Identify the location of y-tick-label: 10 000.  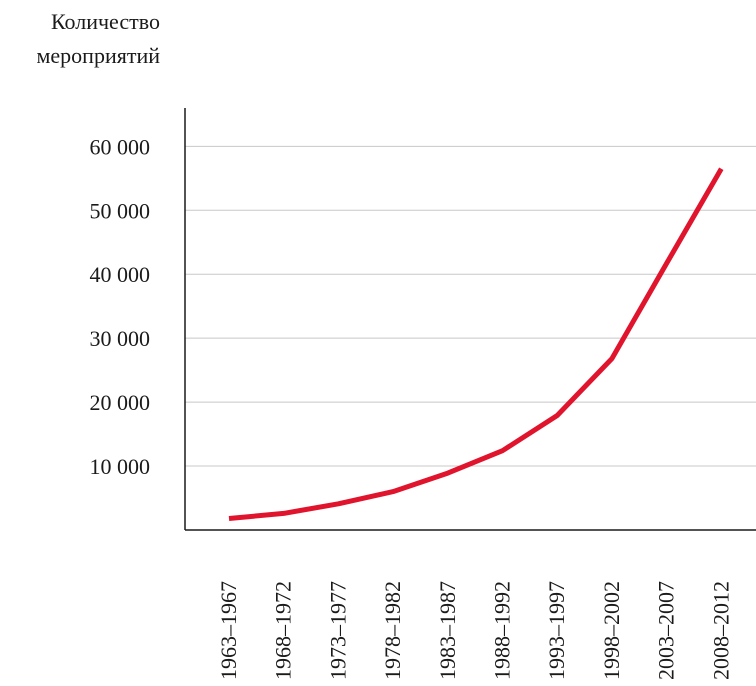
(120, 466).